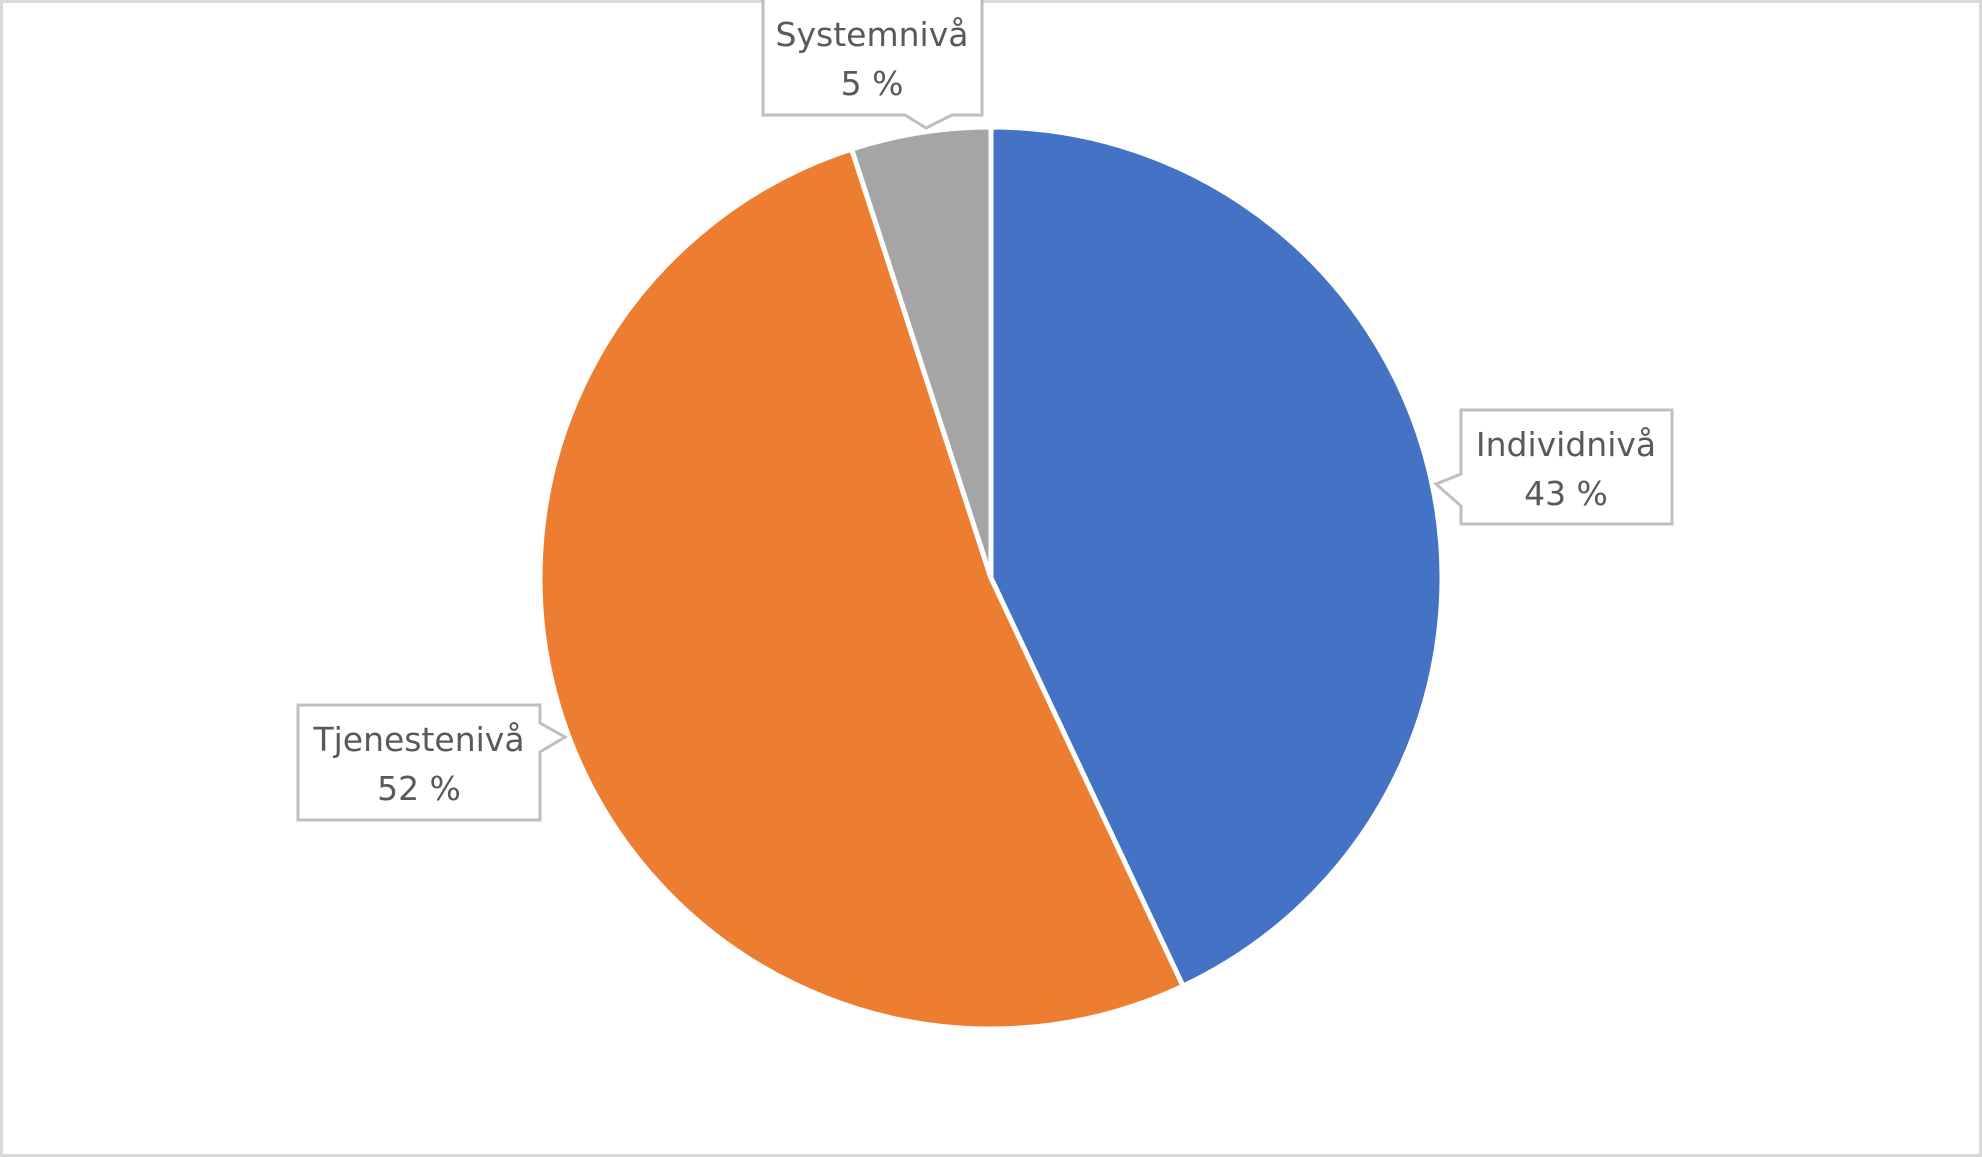 The width and height of the screenshot is (1982, 1157). I want to click on label-tjenesteniva-name: Tjenestenivå, so click(418, 739).